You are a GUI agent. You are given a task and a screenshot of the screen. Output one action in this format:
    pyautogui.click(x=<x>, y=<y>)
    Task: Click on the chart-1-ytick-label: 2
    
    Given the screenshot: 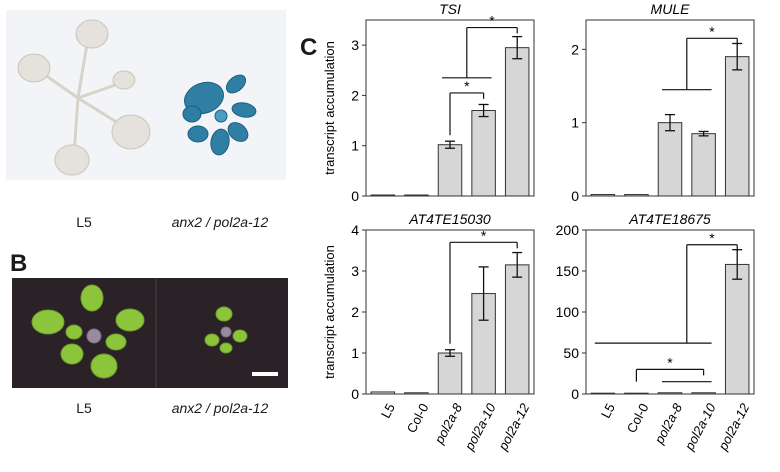 What is the action you would take?
    pyautogui.click(x=355, y=95)
    